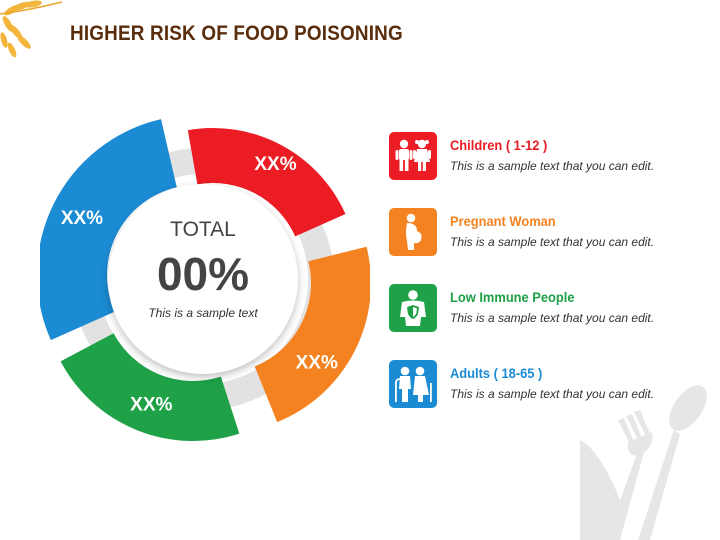  I want to click on cutlery-icon, so click(643, 462).